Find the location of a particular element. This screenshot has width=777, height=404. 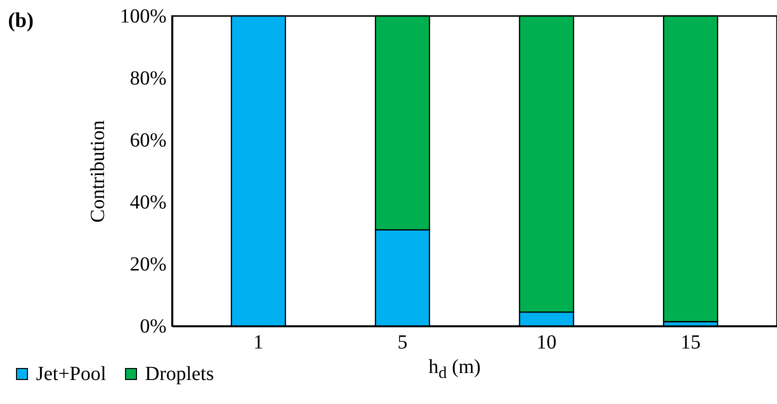

y-tick-label: 60% is located at coordinates (148, 141).